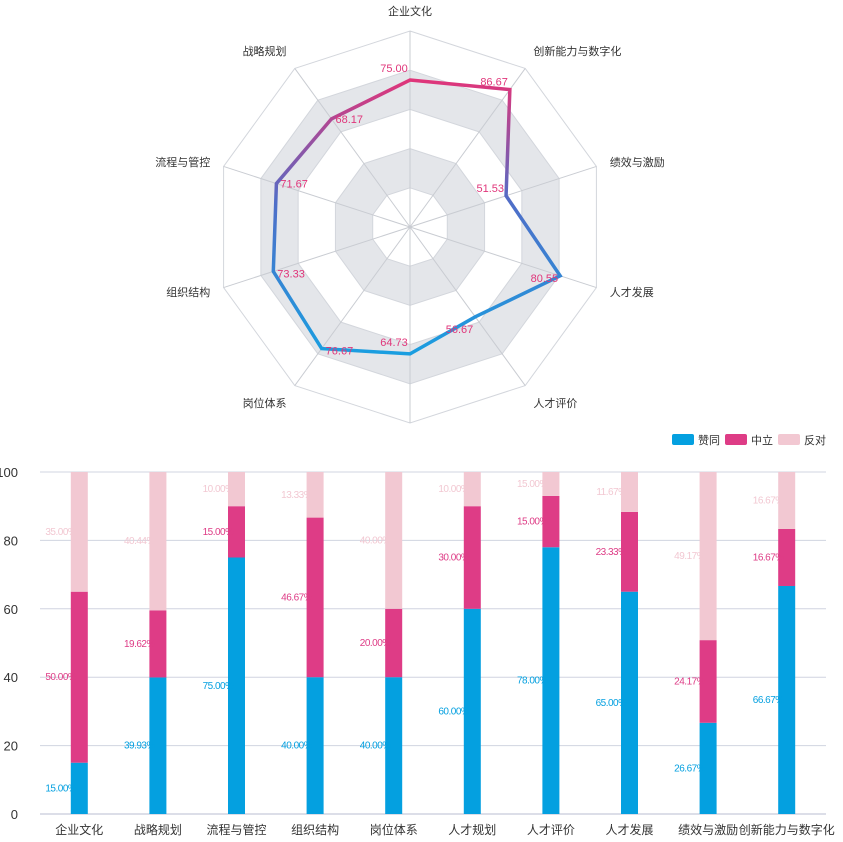  I want to click on x-category-label: 岗位体系, so click(394, 829).